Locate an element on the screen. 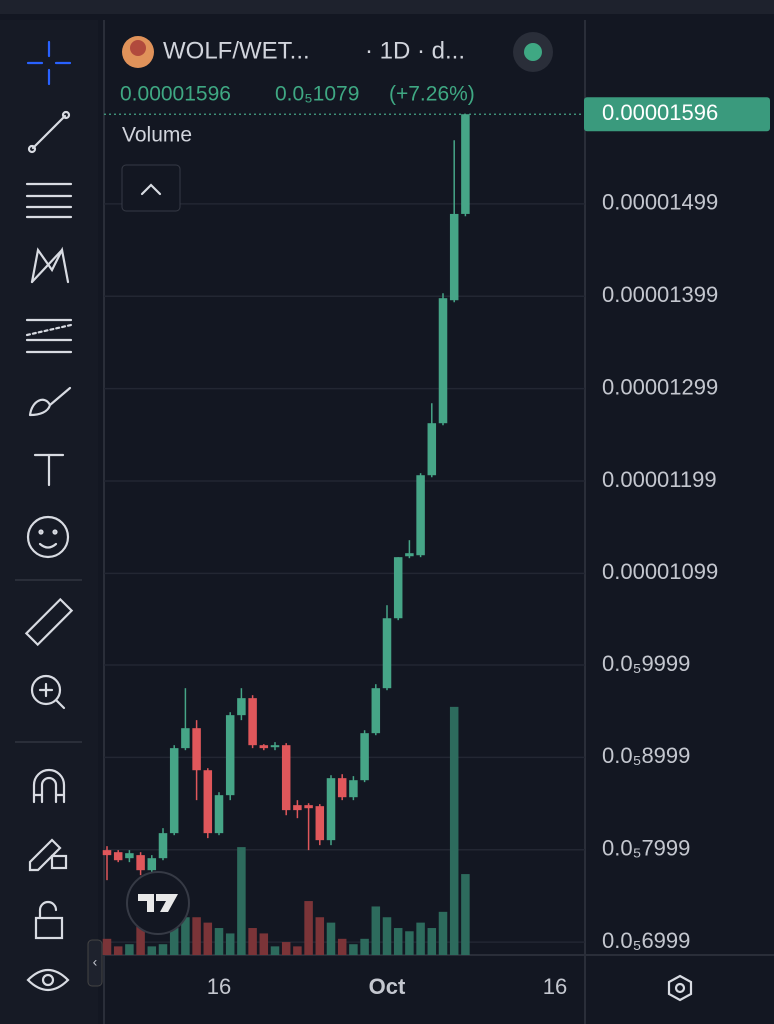 Image resolution: width=774 pixels, height=1024 pixels. toolbar-icons is located at coordinates (48, 516).